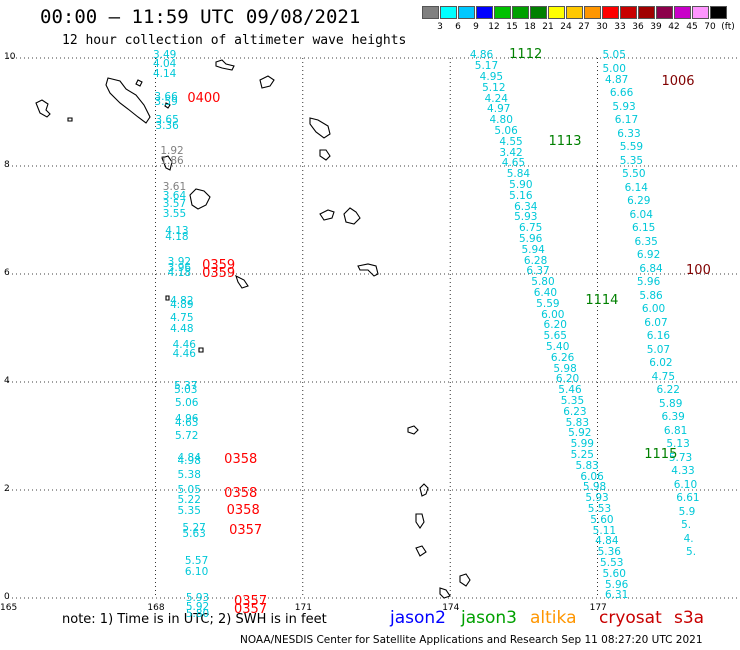 This screenshot has width=740, height=650. I want to click on y-tick-label: 2, so click(7, 489).